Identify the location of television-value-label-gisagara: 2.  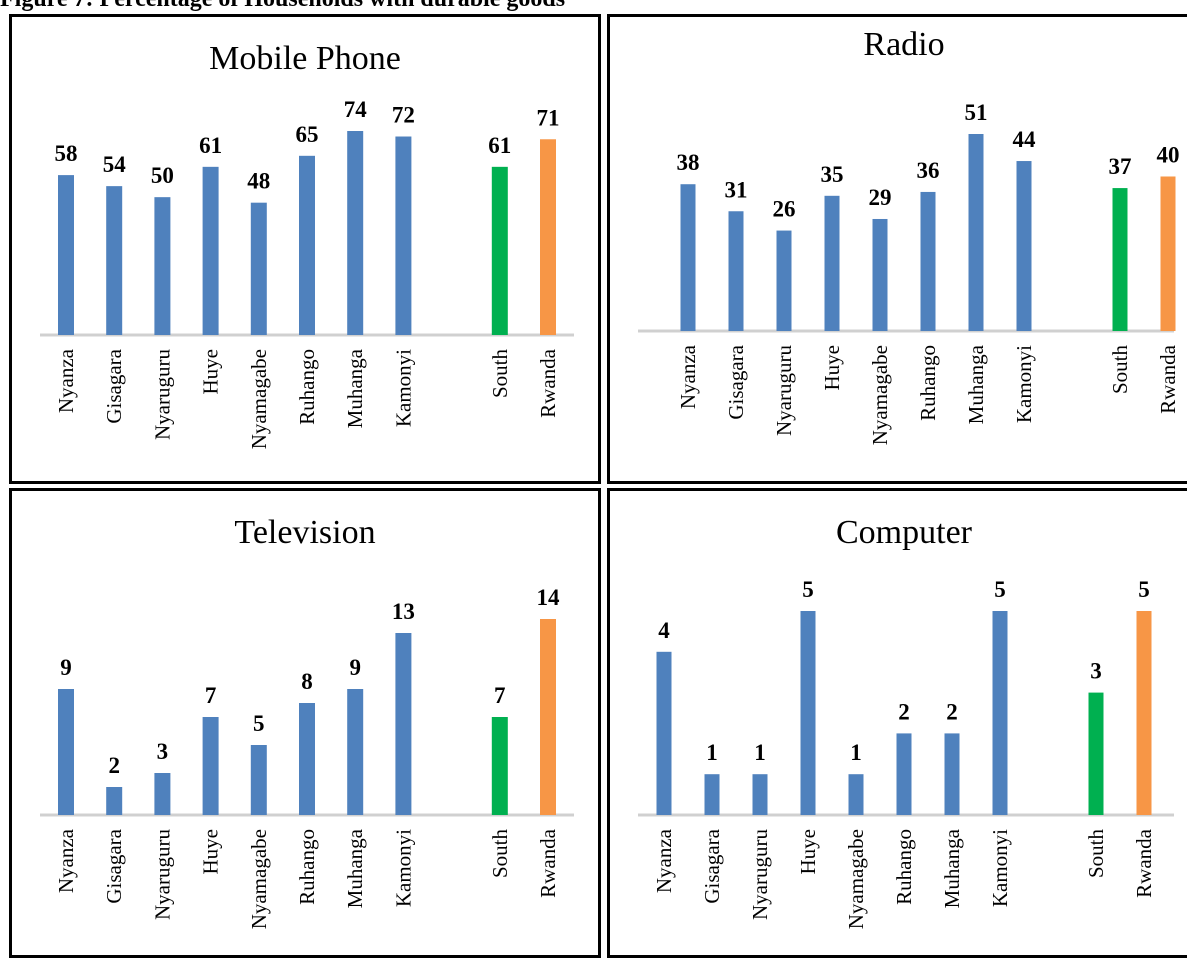
(114, 765).